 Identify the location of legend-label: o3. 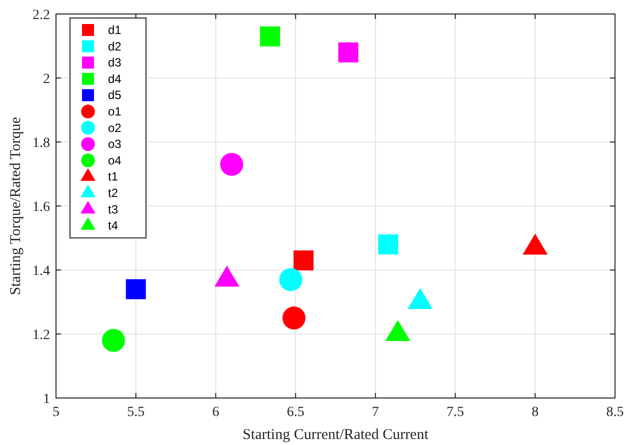
(115, 144).